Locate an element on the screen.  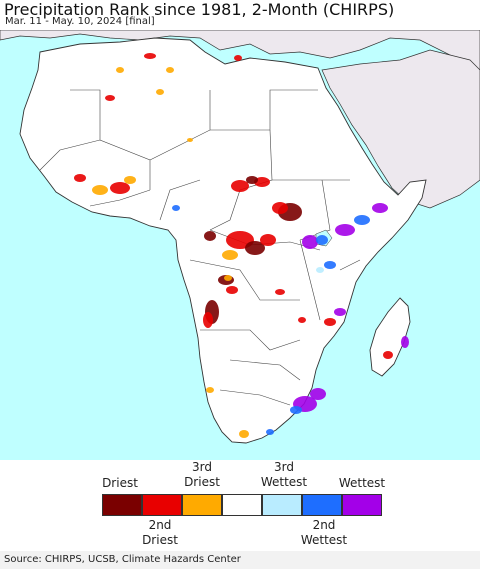
legend-label-3rd-driest: 3rd Driest is located at coordinates (202, 474).